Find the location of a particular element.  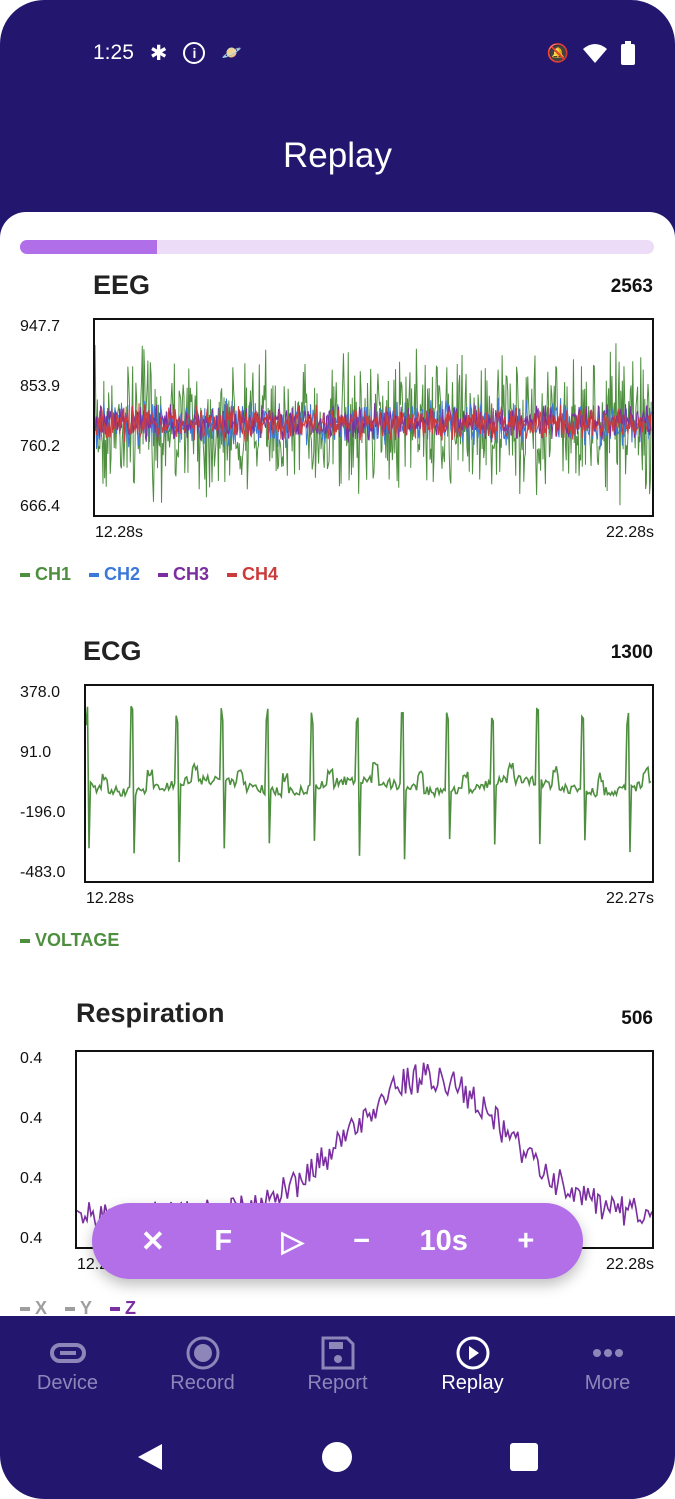

legend: VOLTAGE is located at coordinates (69, 940).